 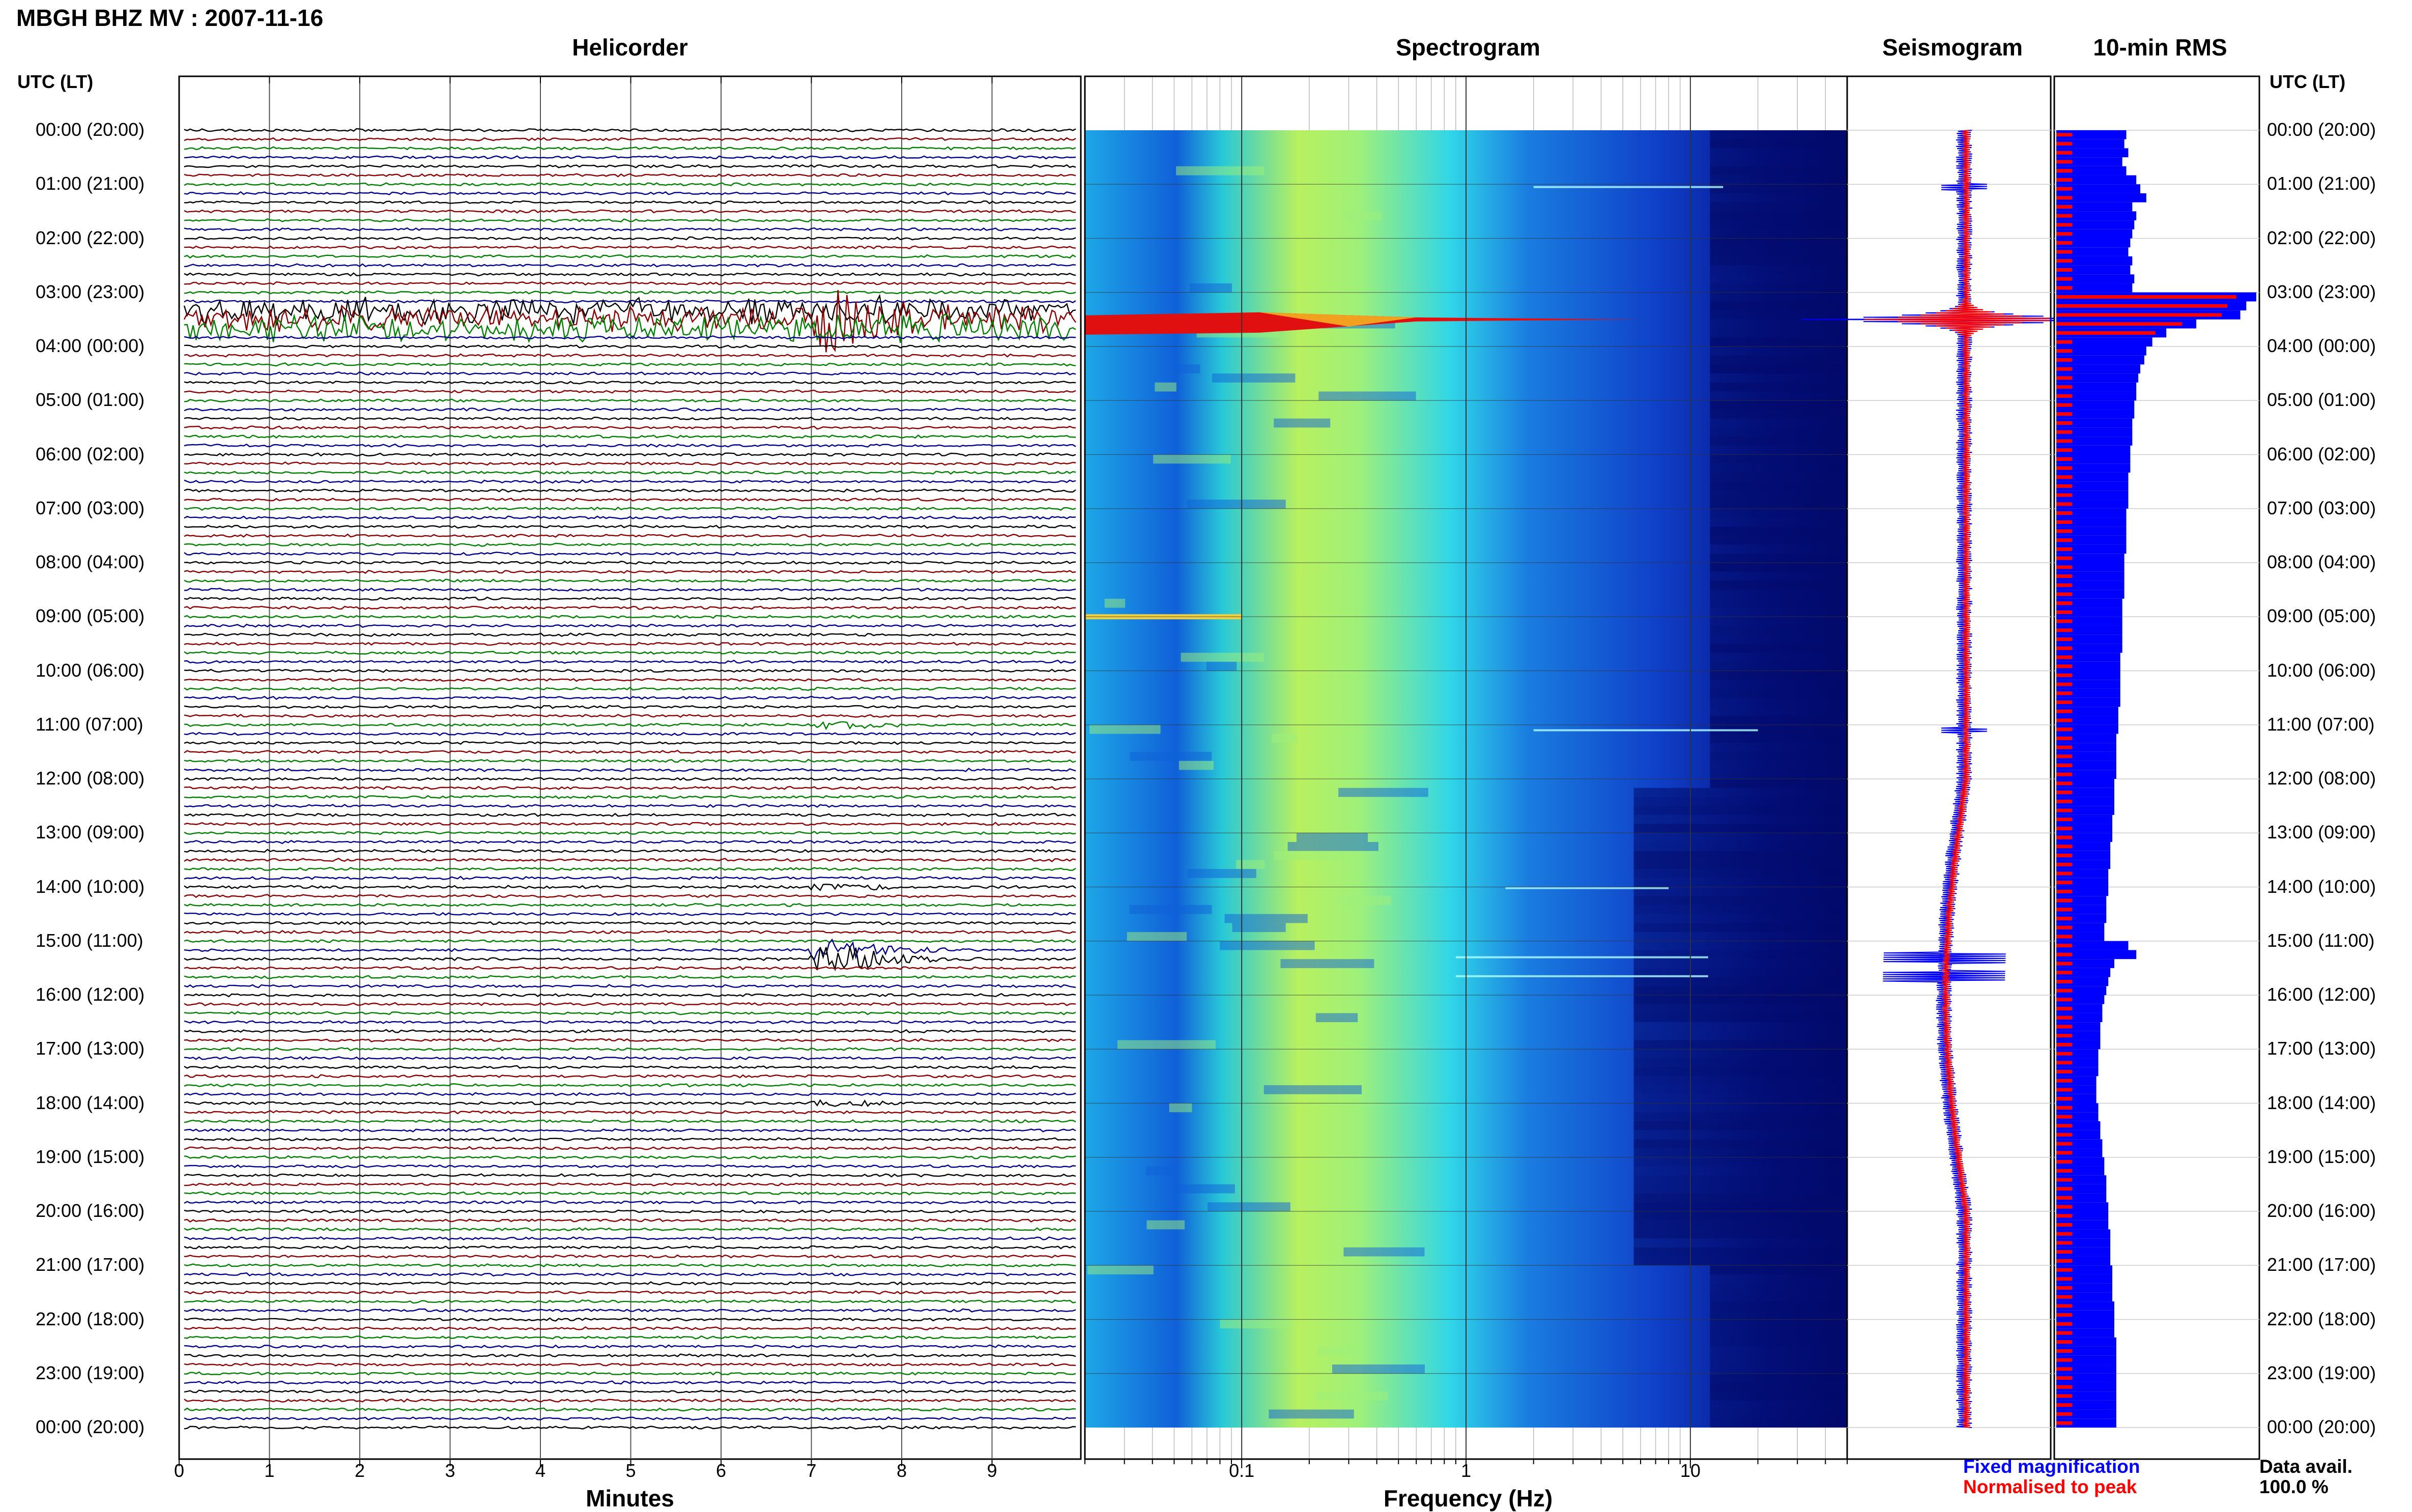 I want to click on left-time-label: 03:00 (23:00), so click(x=91, y=291).